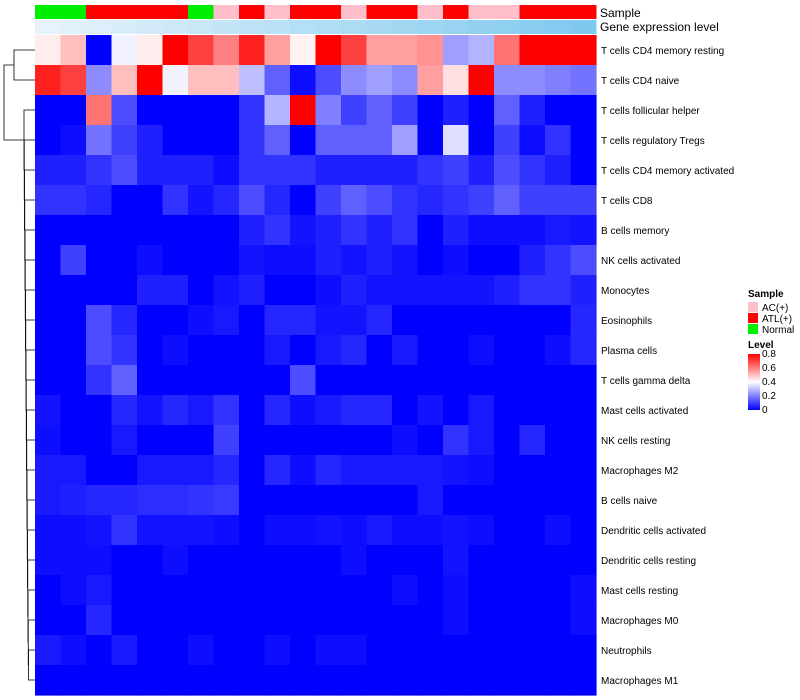 This screenshot has width=800, height=700. I want to click on level-tick-label: 0.4, so click(769, 382).